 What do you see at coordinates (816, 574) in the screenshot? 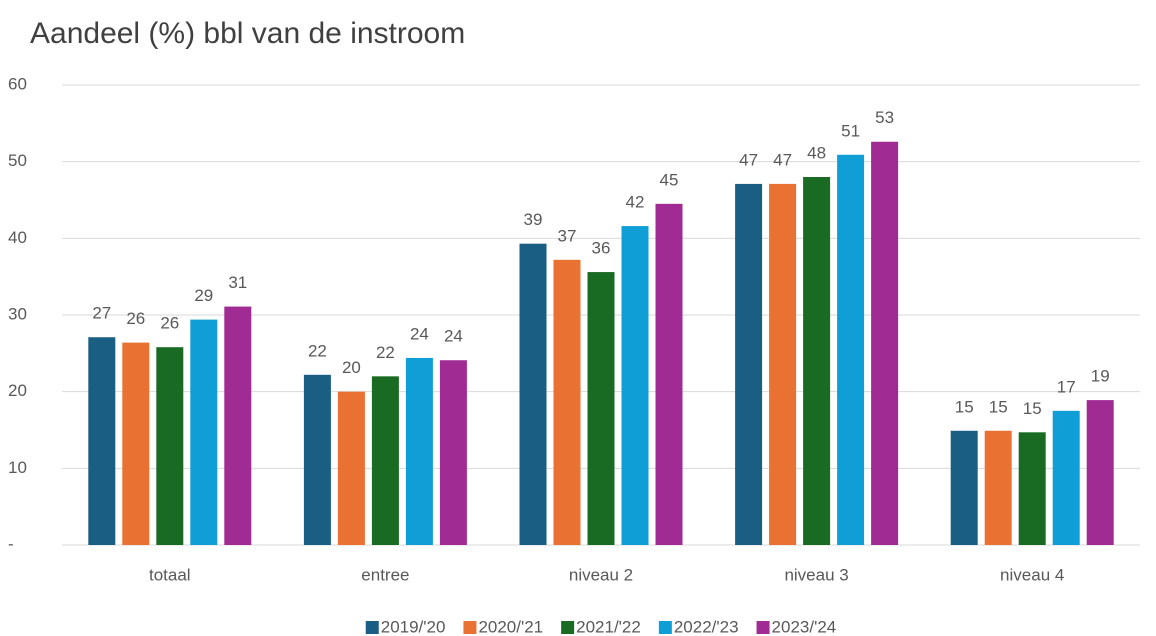
I see `x-tick-label: niveau 3` at bounding box center [816, 574].